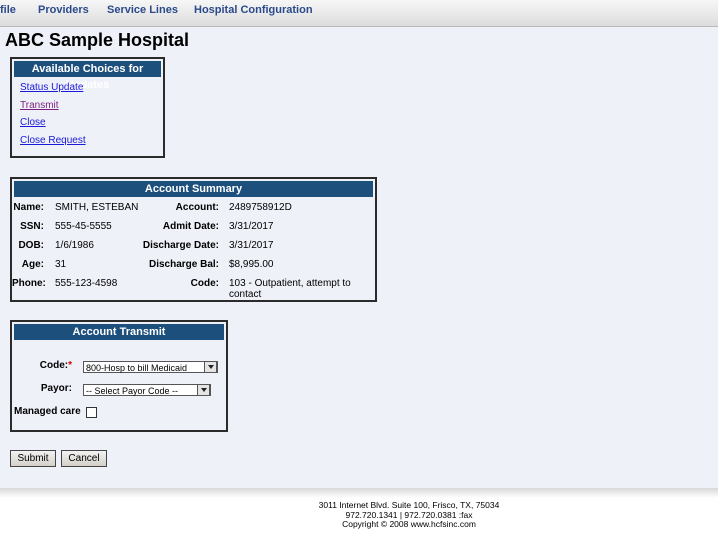 This screenshot has width=718, height=540. What do you see at coordinates (132, 391) in the screenshot?
I see `select-value: -- Select Payor Code --` at bounding box center [132, 391].